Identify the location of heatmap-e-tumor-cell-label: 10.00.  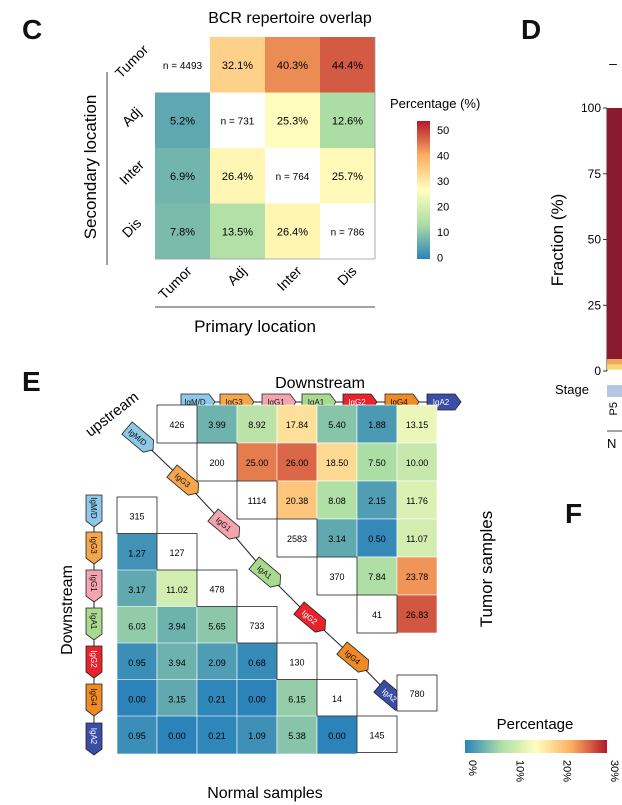
(417, 463).